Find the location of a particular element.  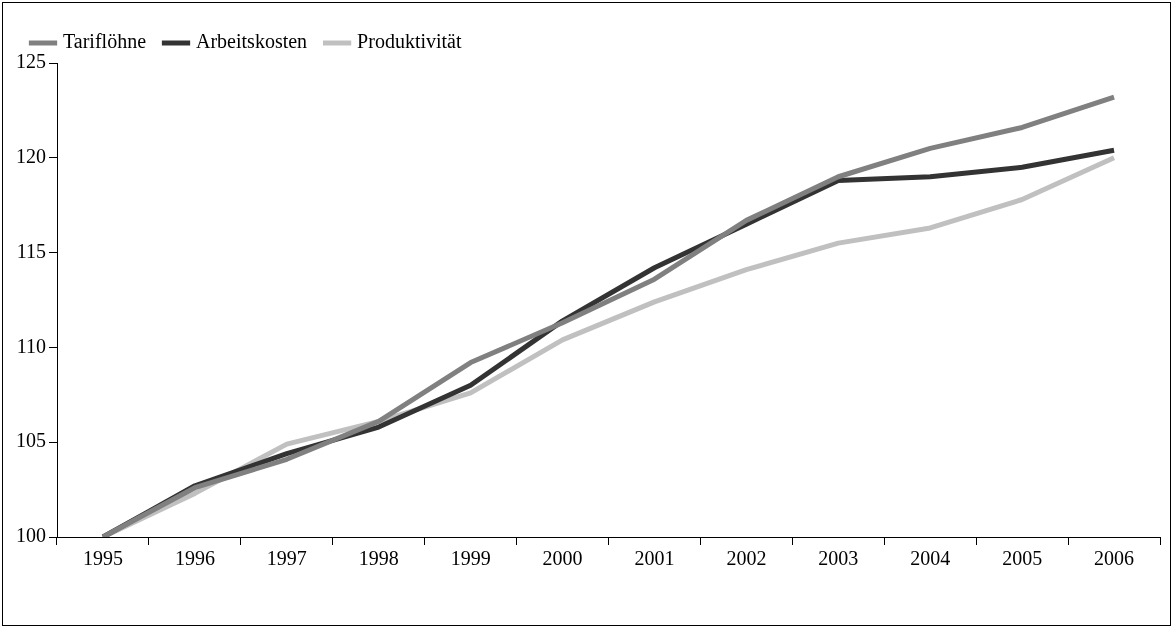

x-tick-label: 2002 is located at coordinates (746, 558).